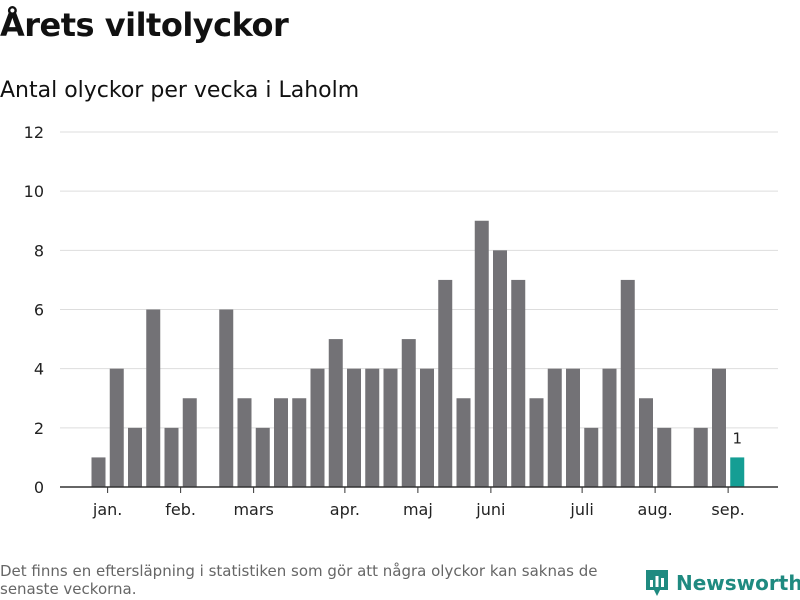  I want to click on x-tick-label: juli, so click(581, 509).